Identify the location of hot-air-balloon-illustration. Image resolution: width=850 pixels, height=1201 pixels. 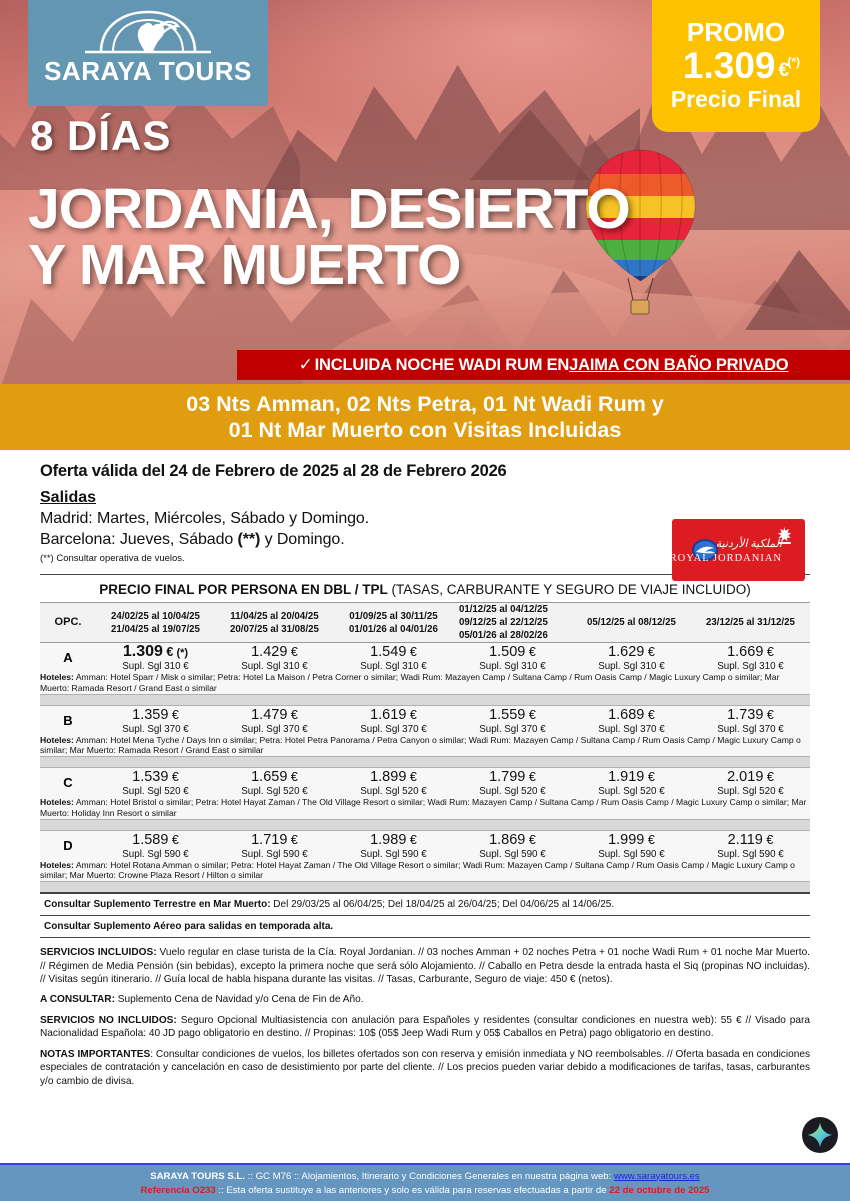
(640, 232).